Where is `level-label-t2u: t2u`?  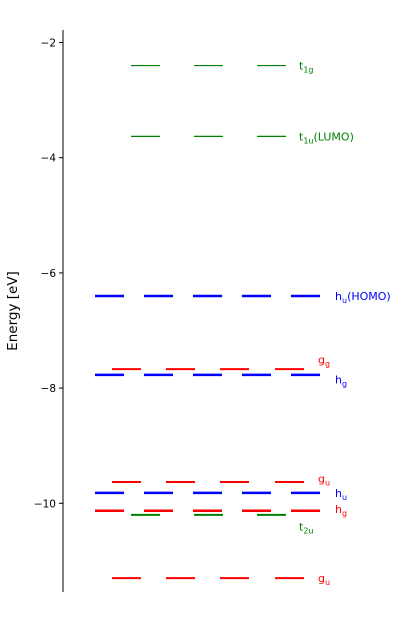 level-label-t2u: t2u is located at coordinates (306, 527).